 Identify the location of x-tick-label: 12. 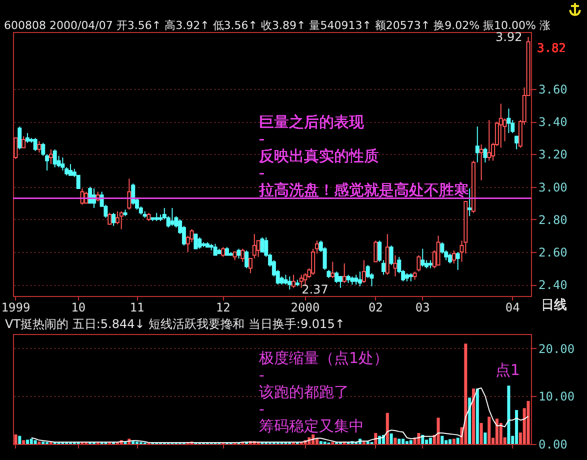
(223, 307).